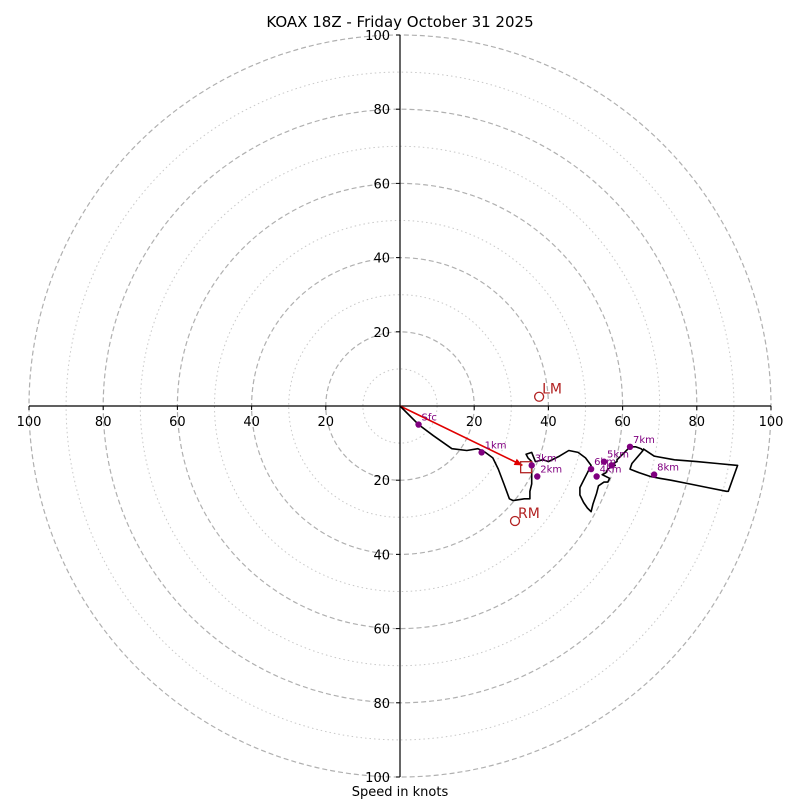 The width and height of the screenshot is (800, 800). I want to click on height-marker-label: 8km, so click(668, 468).